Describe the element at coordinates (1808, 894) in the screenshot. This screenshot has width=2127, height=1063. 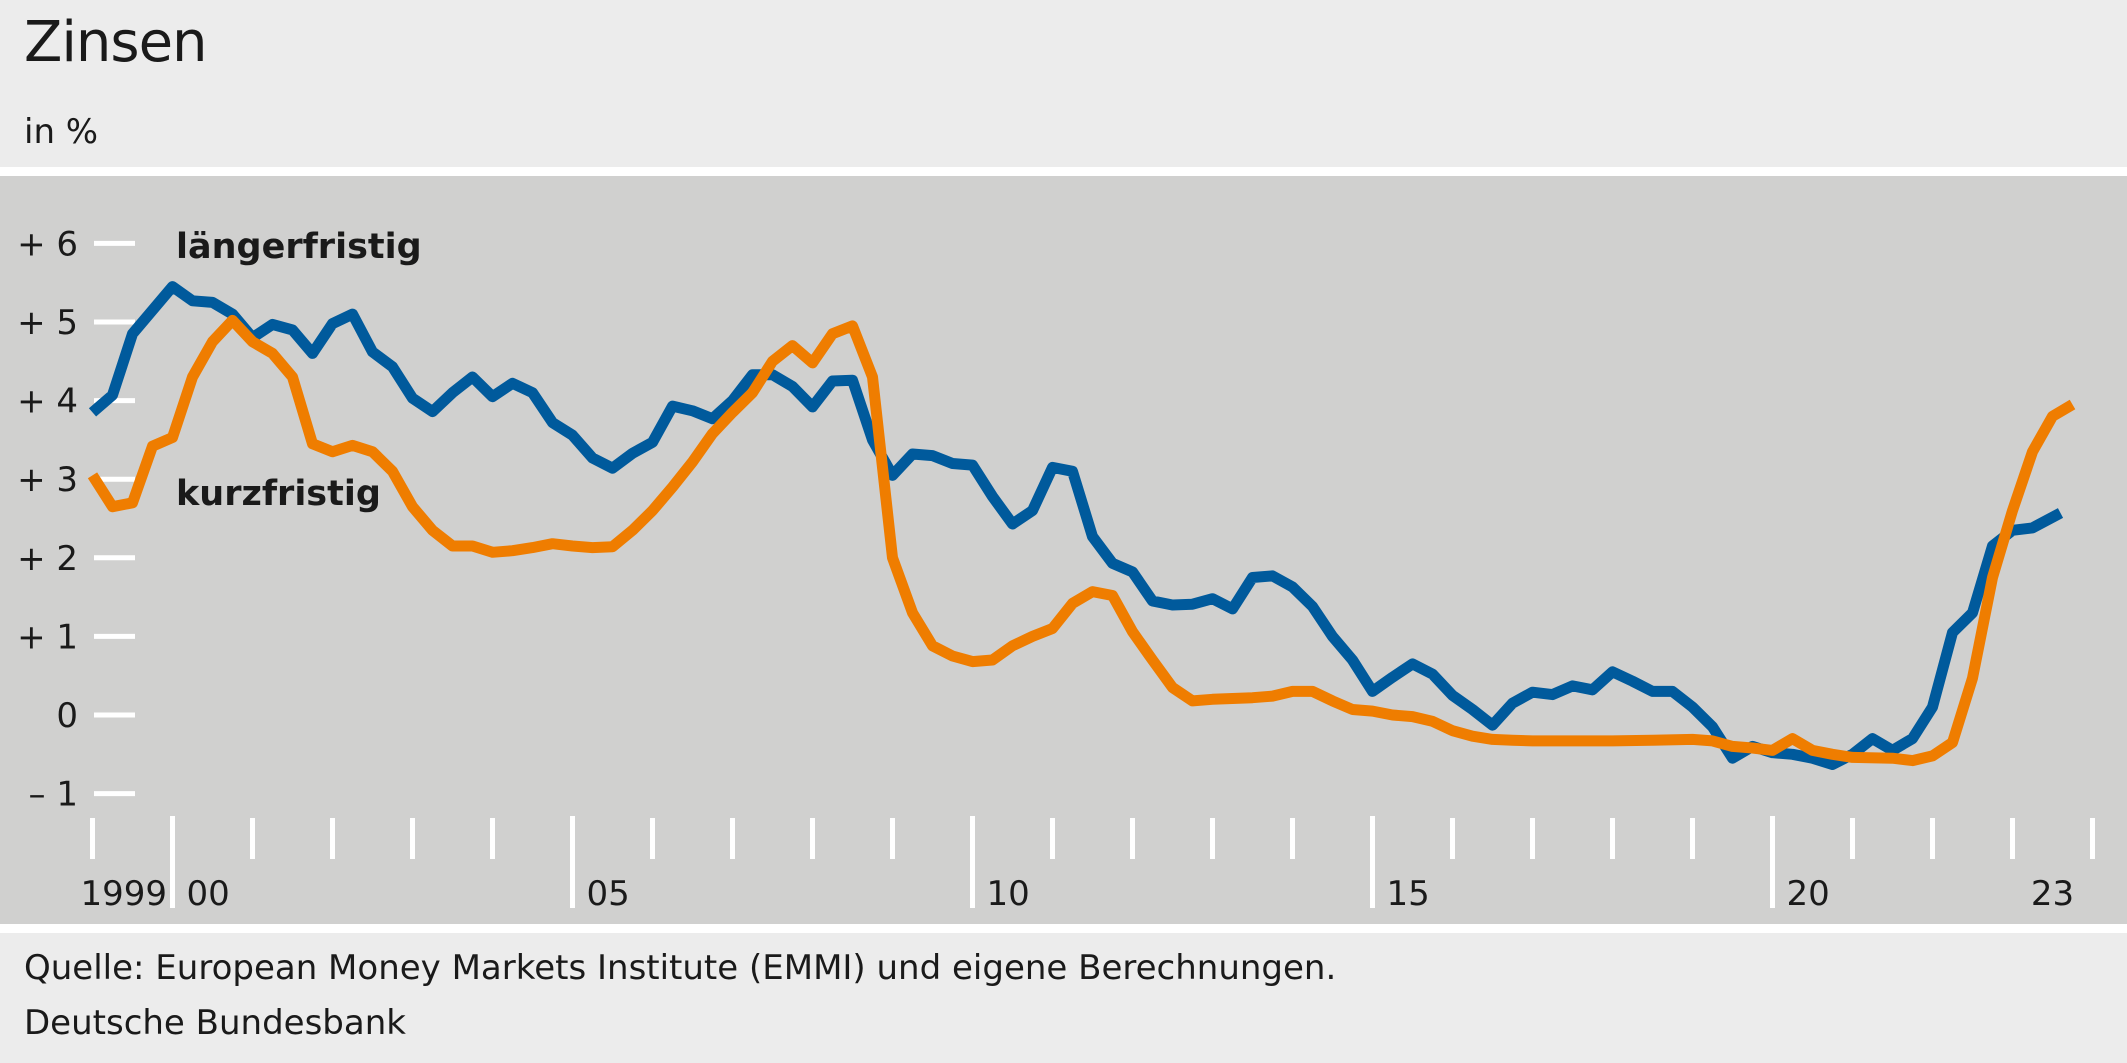
I see `x-tick-label: 20` at that location.